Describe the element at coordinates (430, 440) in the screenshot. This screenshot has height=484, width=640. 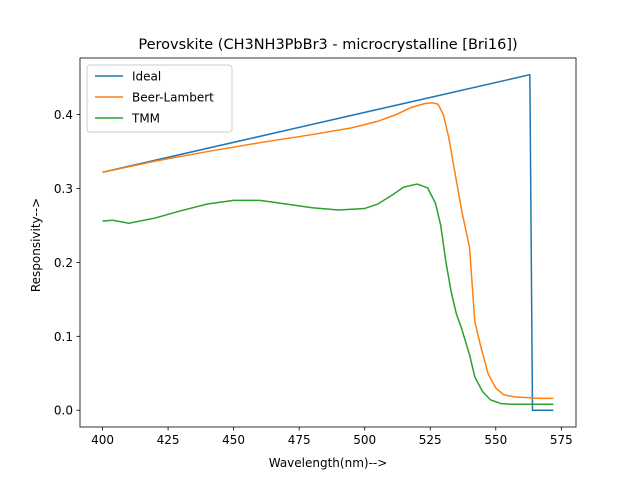
I see `x-tick-label: 525` at that location.